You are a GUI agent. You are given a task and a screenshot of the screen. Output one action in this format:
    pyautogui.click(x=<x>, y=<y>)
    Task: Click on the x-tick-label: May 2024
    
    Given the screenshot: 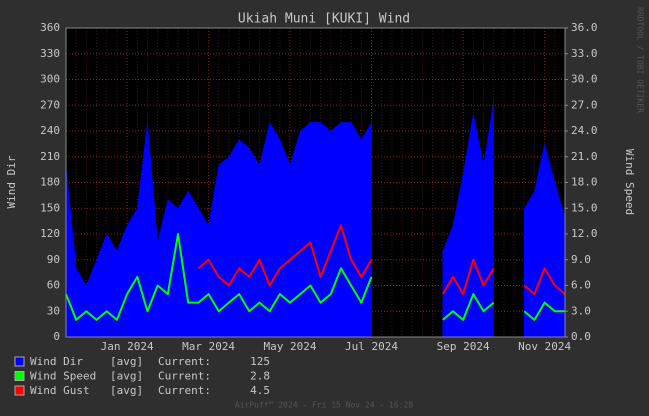 What is the action you would take?
    pyautogui.click(x=290, y=346)
    